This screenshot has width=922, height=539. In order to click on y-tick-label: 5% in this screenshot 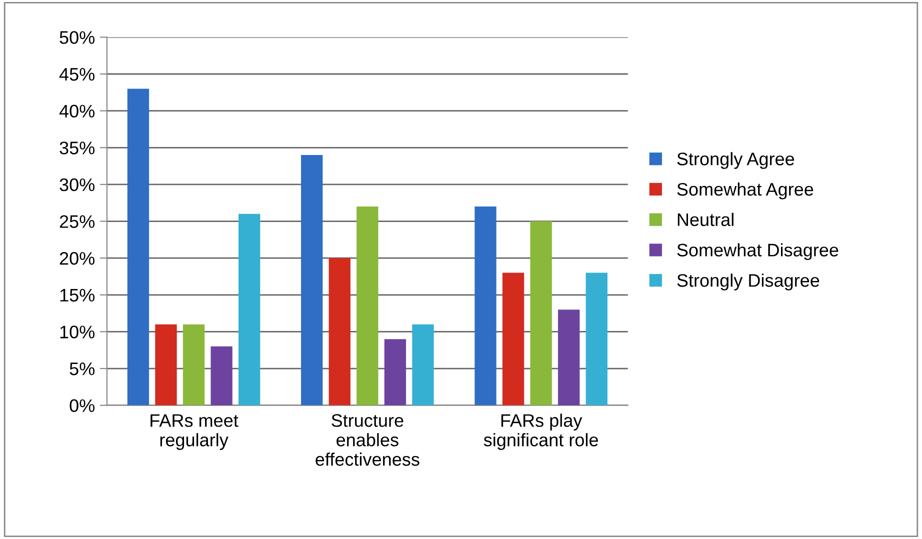, I will do `click(82, 369)`.